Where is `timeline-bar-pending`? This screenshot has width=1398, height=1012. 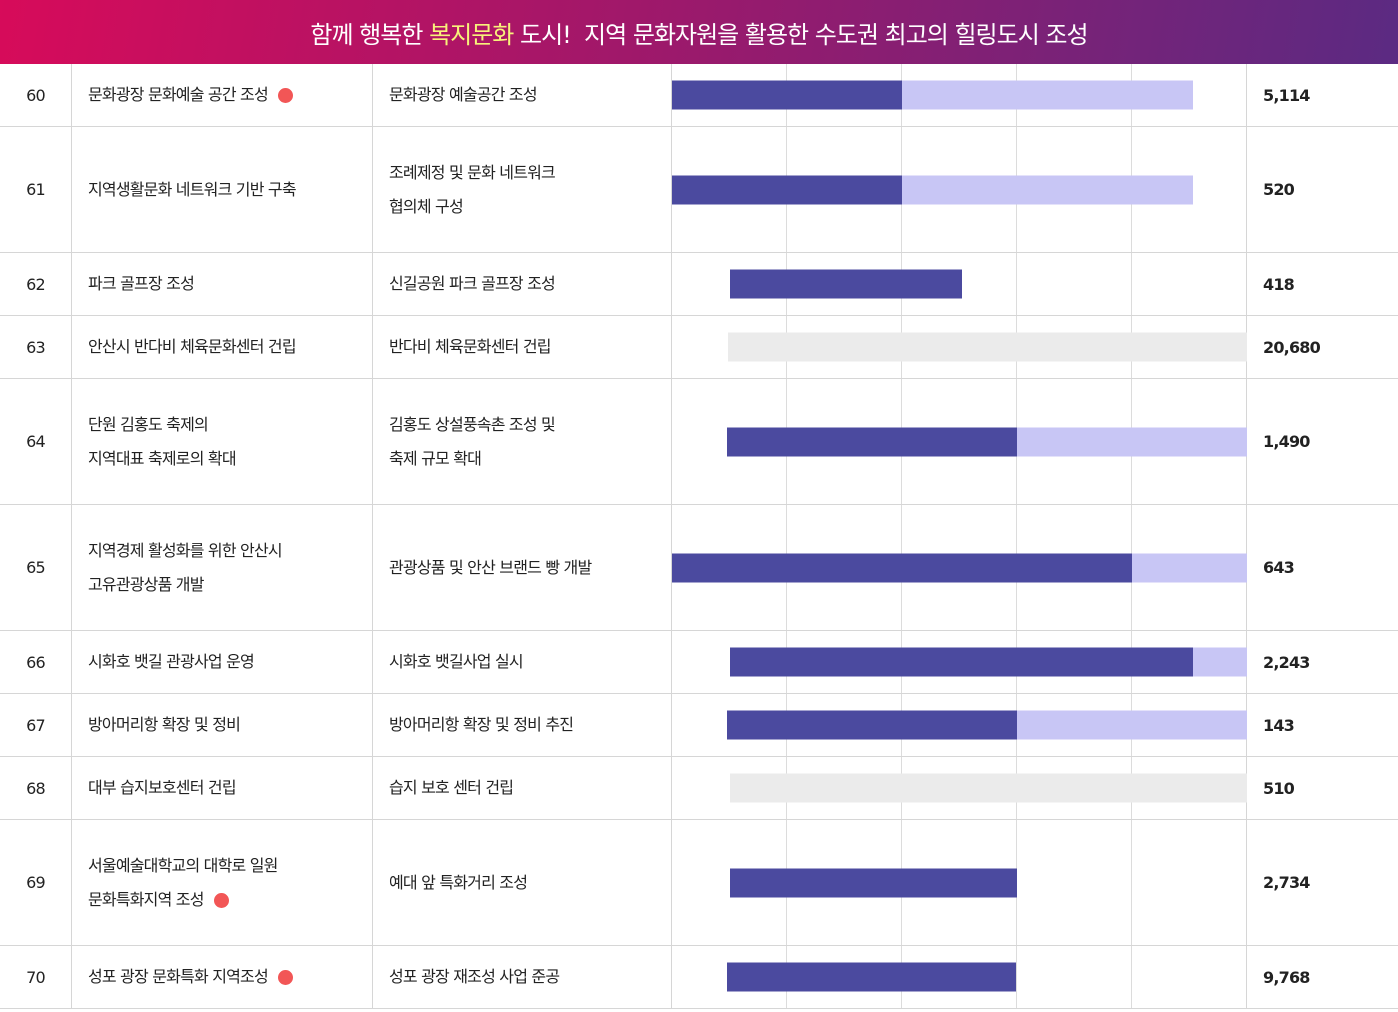
timeline-bar-pending is located at coordinates (988, 788).